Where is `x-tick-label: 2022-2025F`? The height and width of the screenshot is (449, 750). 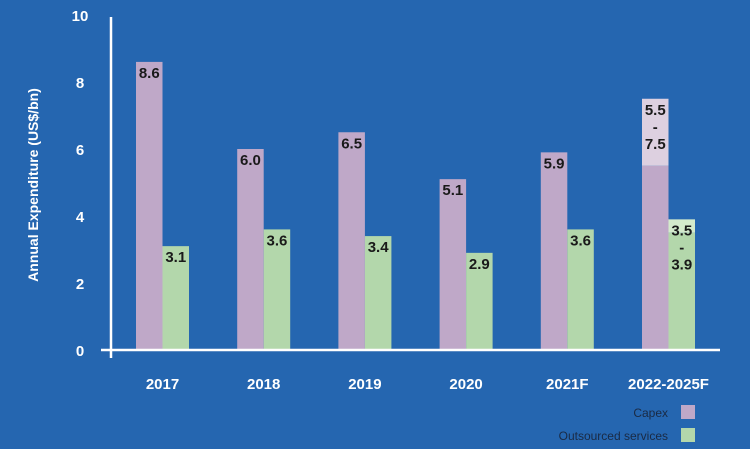
x-tick-label: 2022-2025F is located at coordinates (668, 384).